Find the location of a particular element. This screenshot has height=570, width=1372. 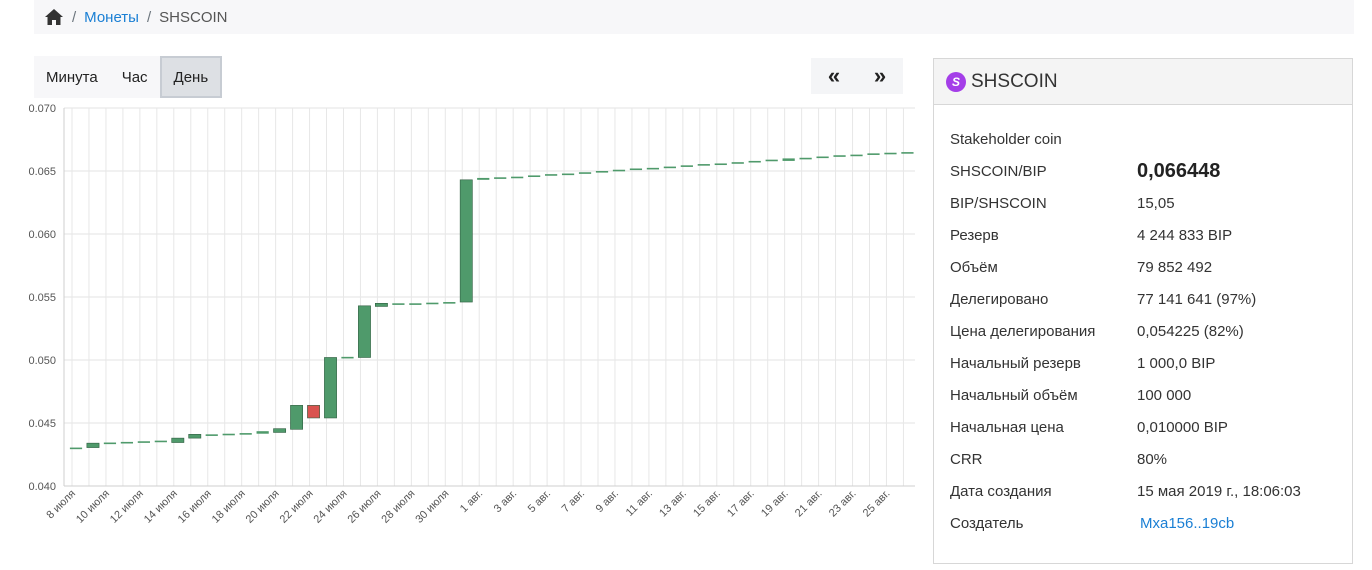

info-row-reserve: Резерв 4 244 833 BIP is located at coordinates (1143, 235).